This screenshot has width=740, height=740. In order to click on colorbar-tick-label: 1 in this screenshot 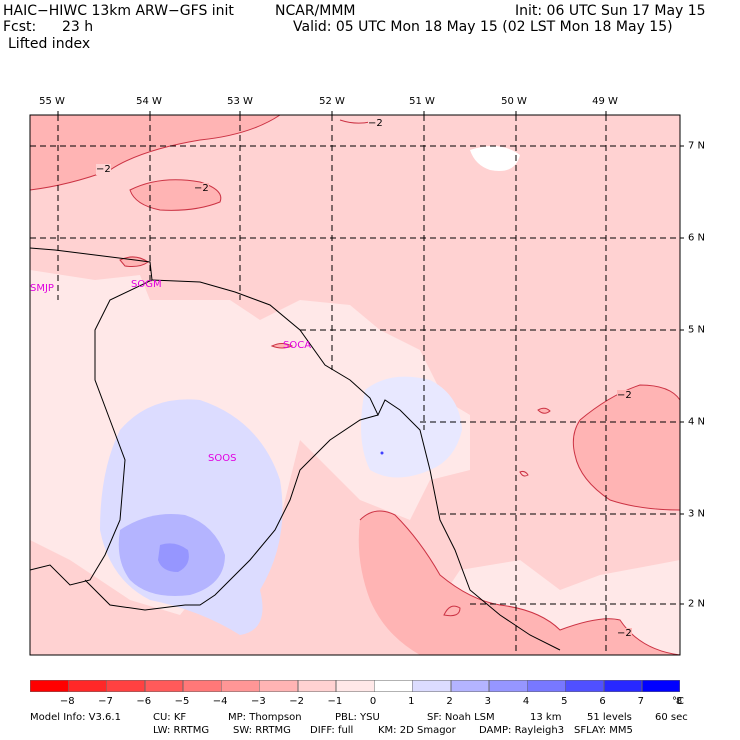, I will do `click(411, 701)`.